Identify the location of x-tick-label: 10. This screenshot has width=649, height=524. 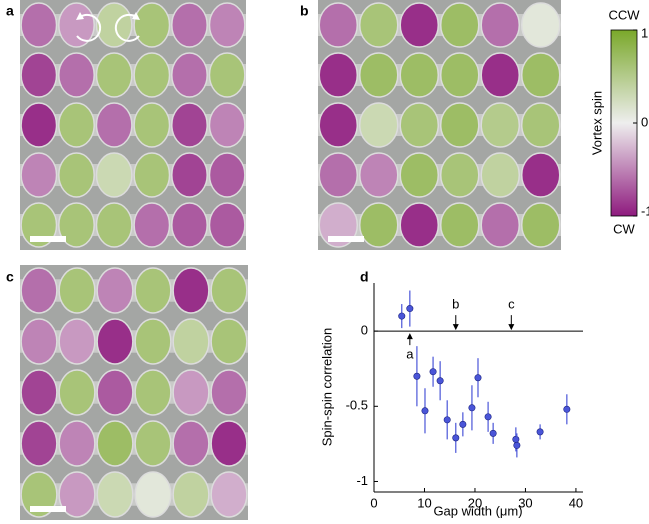
(424, 502).